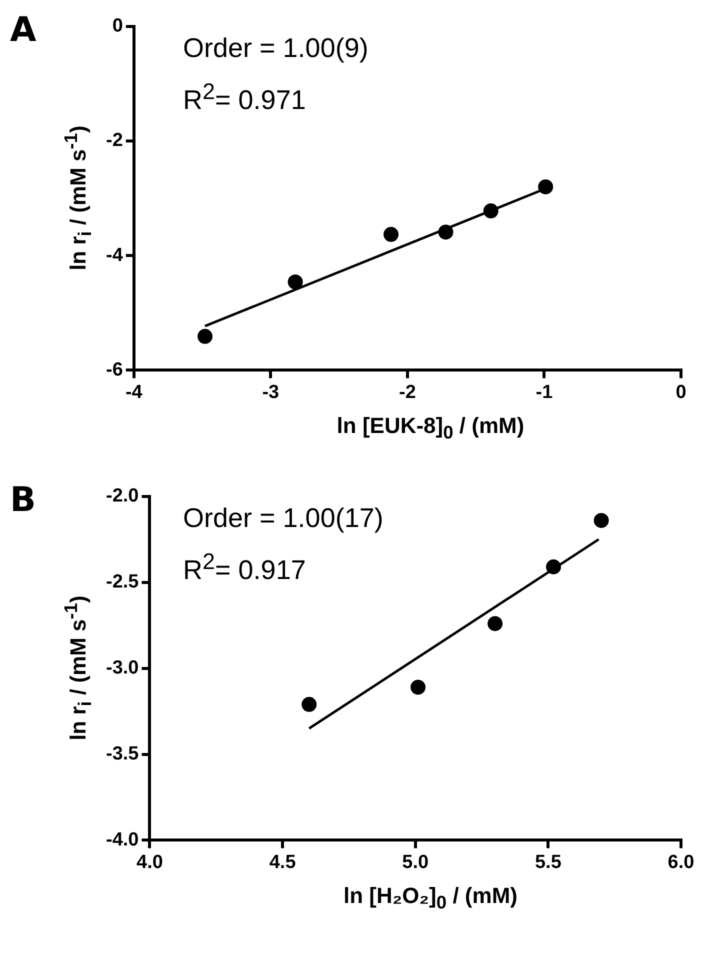 This screenshot has width=711, height=963. I want to click on y-tick-label: -3.0, so click(122, 668).